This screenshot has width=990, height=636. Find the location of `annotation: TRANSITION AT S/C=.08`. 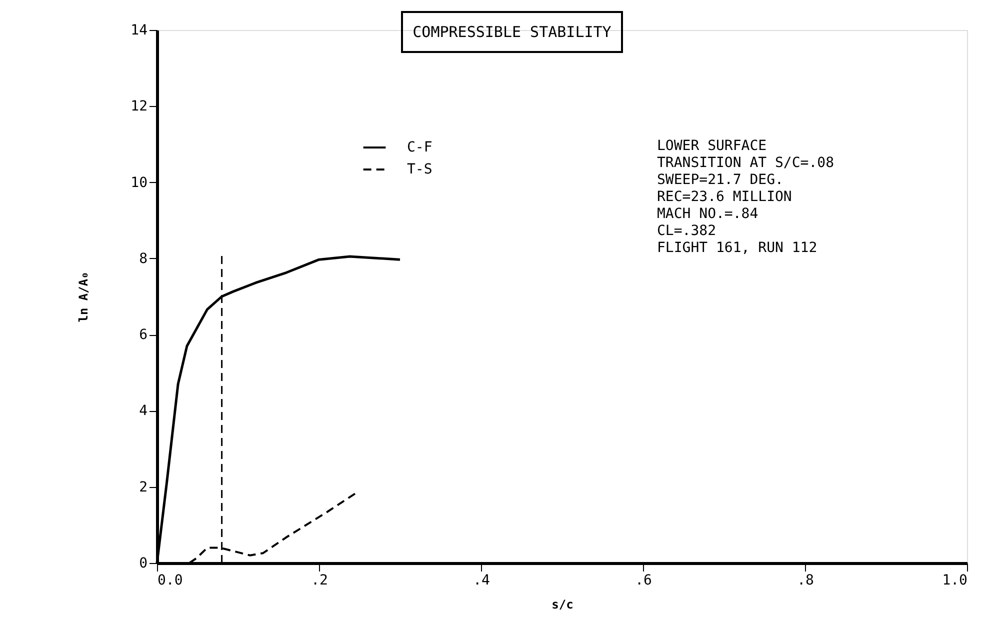

annotation: TRANSITION AT S/C=.08 is located at coordinates (745, 163).